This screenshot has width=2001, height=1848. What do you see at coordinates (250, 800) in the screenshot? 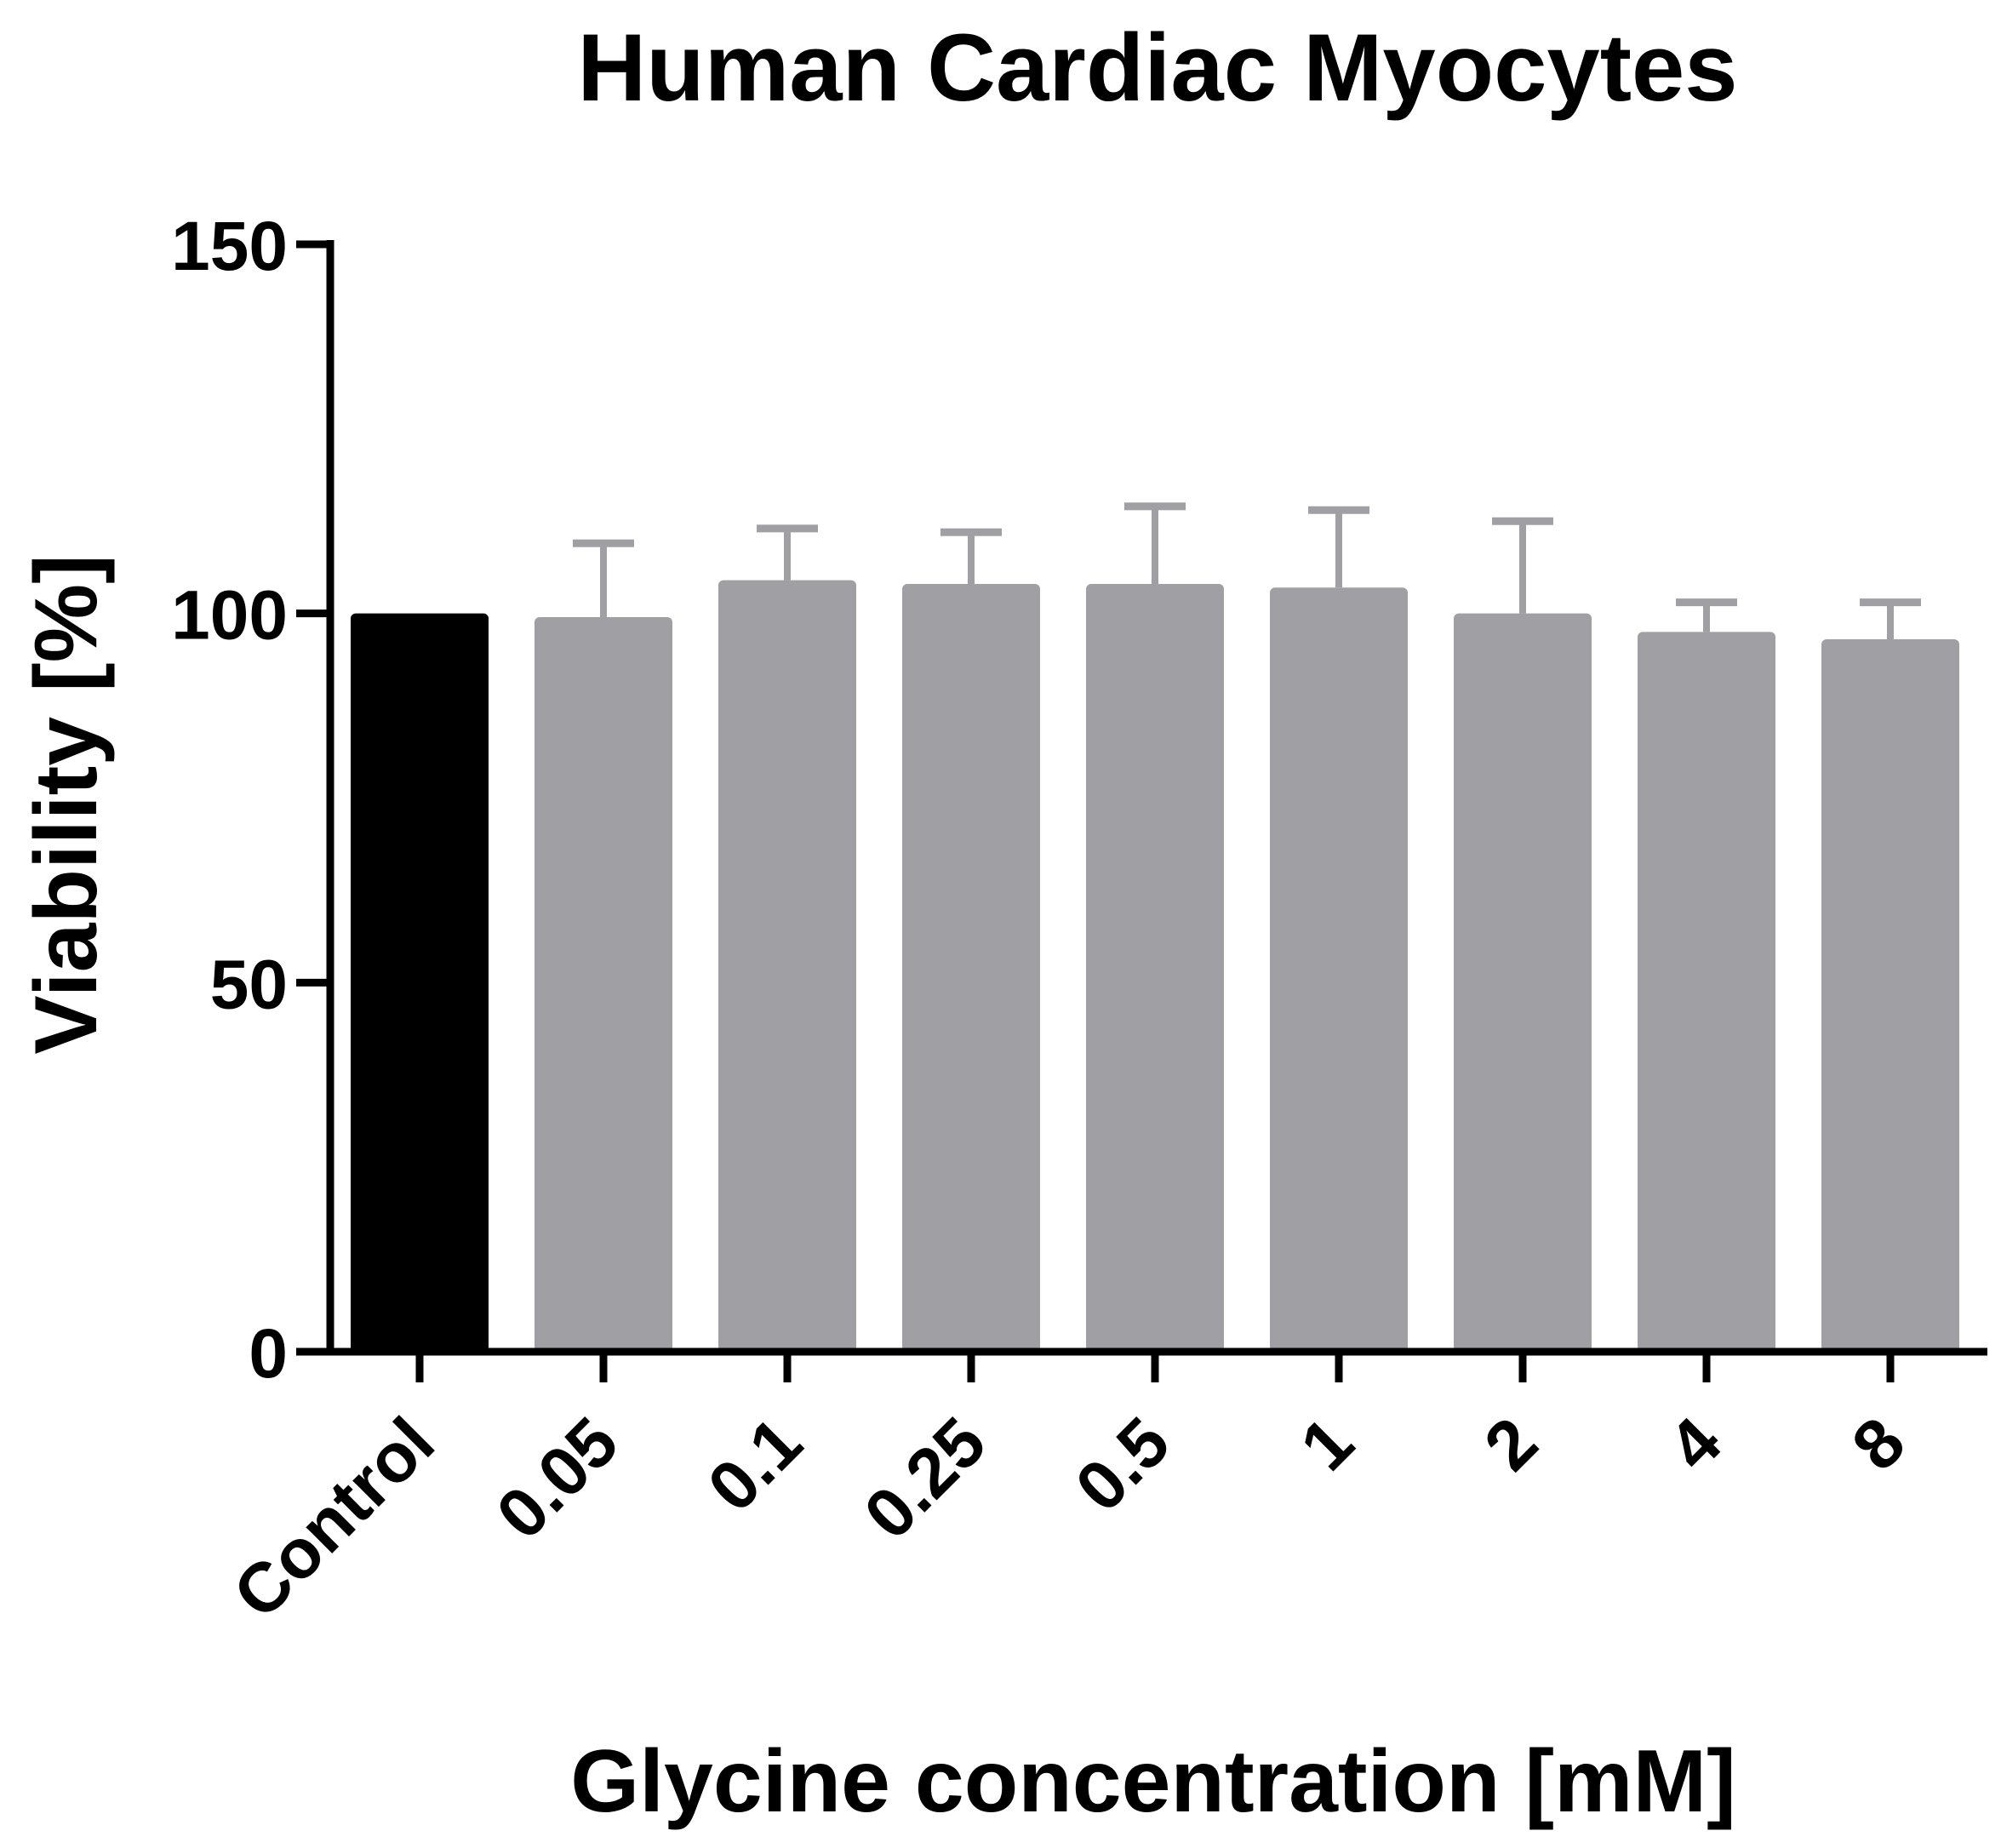
I see `y-ticks-layer: 0 50 100 150` at bounding box center [250, 800].